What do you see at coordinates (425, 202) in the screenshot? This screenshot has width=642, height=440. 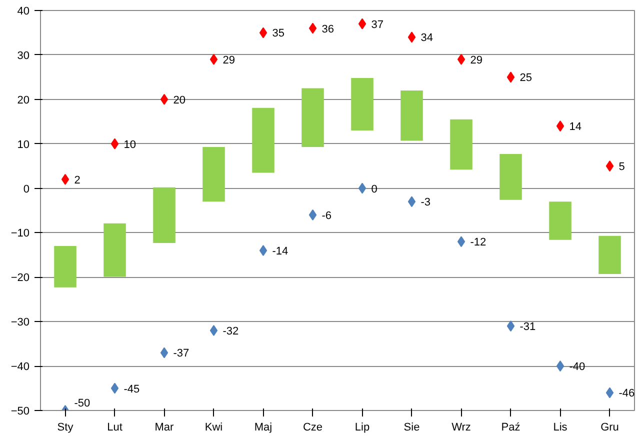 I see `data-label: -3` at bounding box center [425, 202].